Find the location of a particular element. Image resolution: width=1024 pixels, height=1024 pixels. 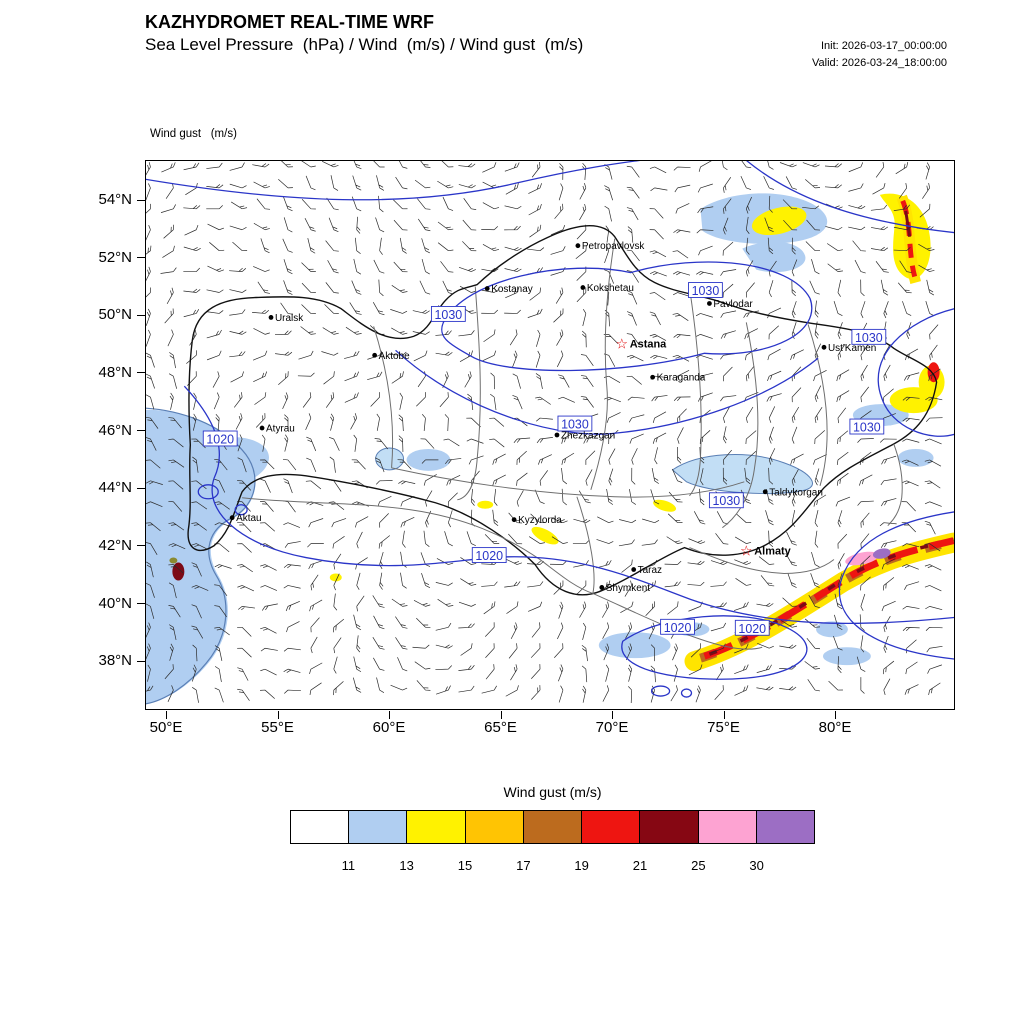

city-label: Atyrau is located at coordinates (280, 429).